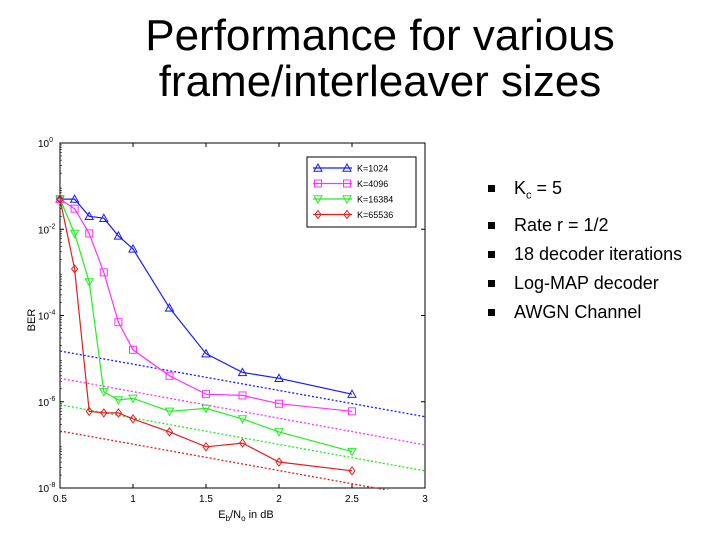  I want to click on slide-title-line-2: frame/interleaver sizes, so click(380, 81).